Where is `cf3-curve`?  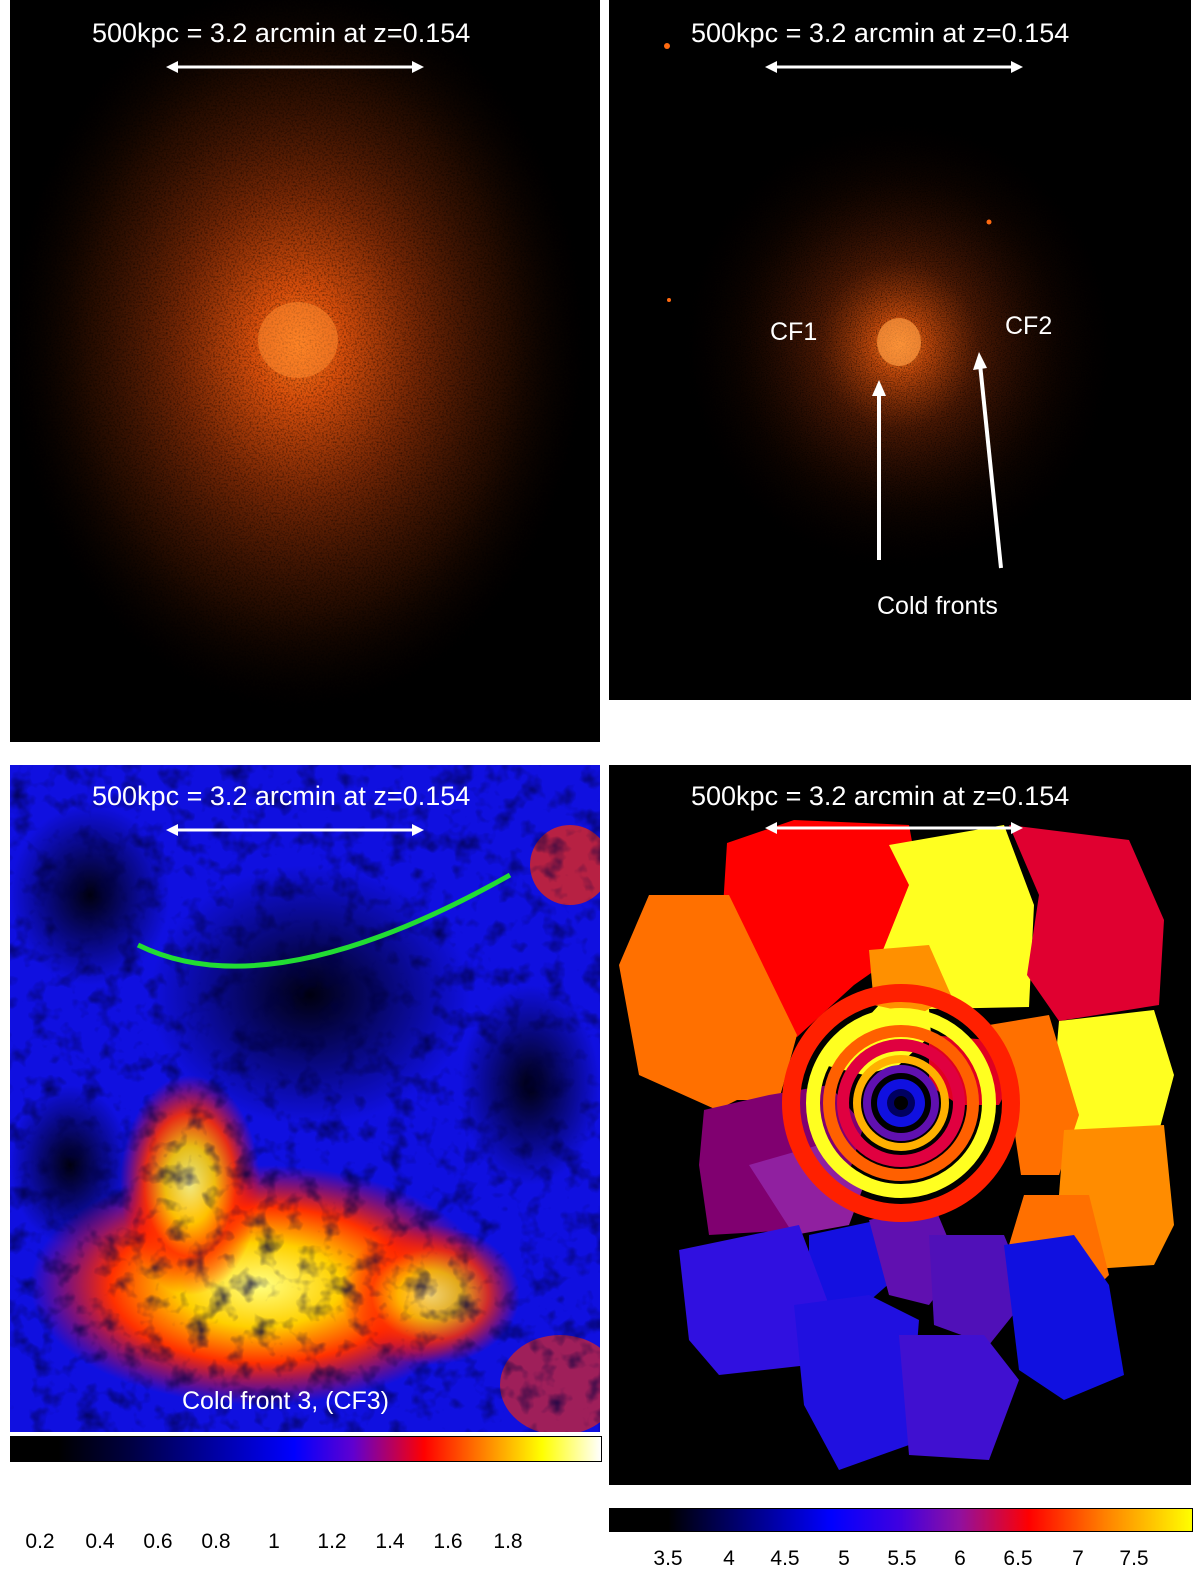
cf3-curve is located at coordinates (324, 920).